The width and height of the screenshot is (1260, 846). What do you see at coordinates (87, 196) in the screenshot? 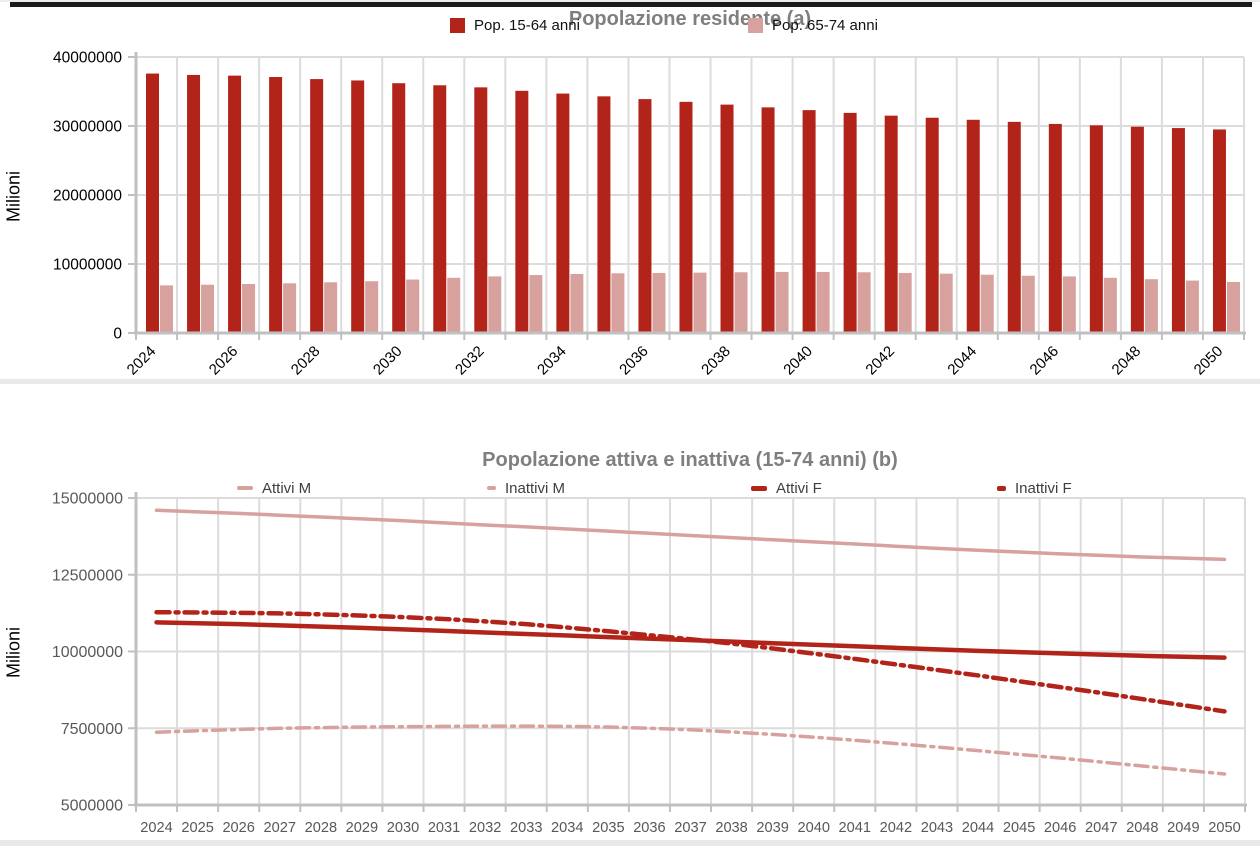
I see `y-tick-label: 20000000` at bounding box center [87, 196].